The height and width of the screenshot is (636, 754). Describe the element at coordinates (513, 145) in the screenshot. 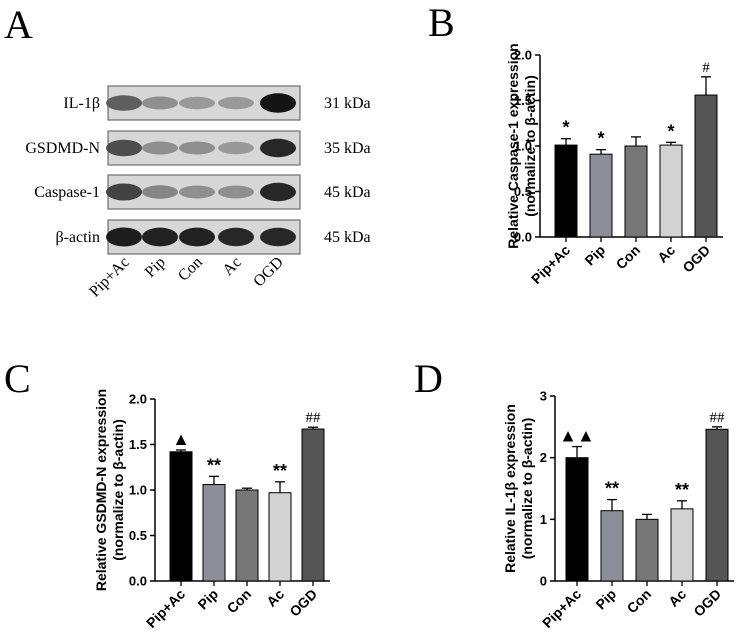

I see `y-axis-label: Relative Caspase-1 expression` at that location.